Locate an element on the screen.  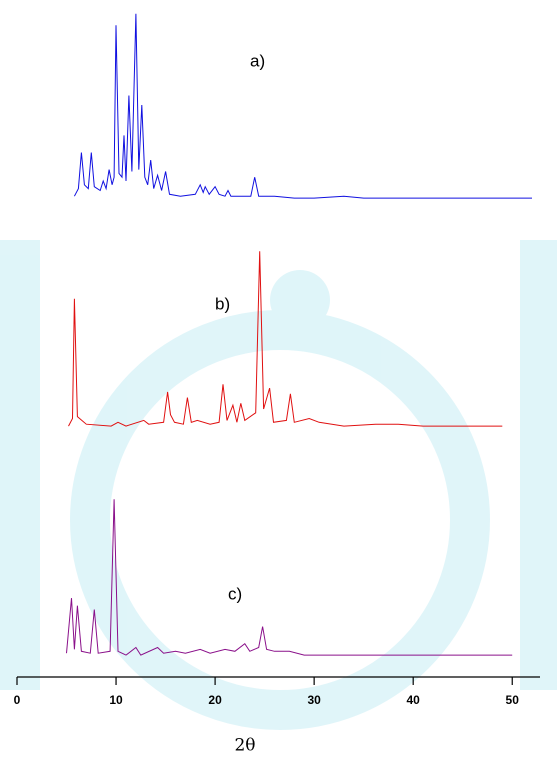
x-tick-label: 10 is located at coordinates (116, 700).